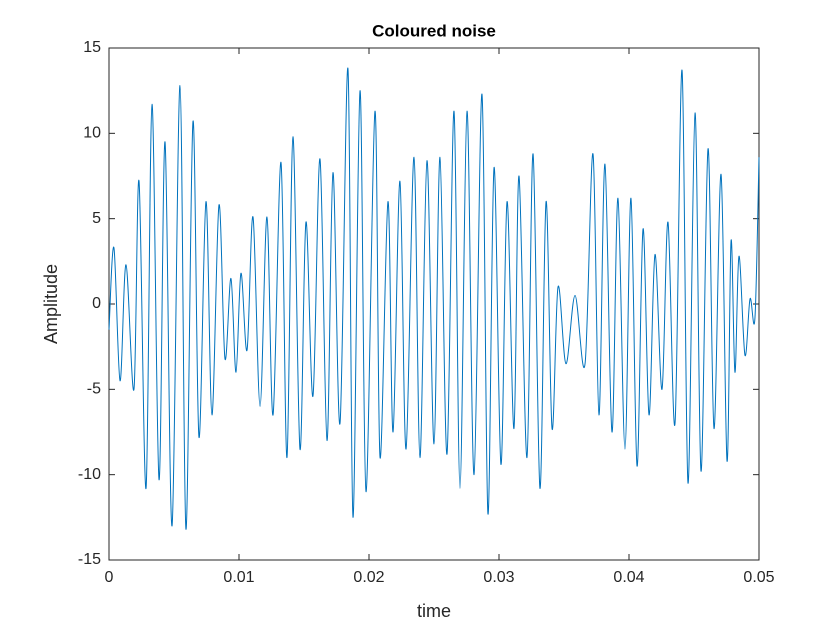  Describe the element at coordinates (238, 577) in the screenshot. I see `x-tick-label: 0.01` at that location.